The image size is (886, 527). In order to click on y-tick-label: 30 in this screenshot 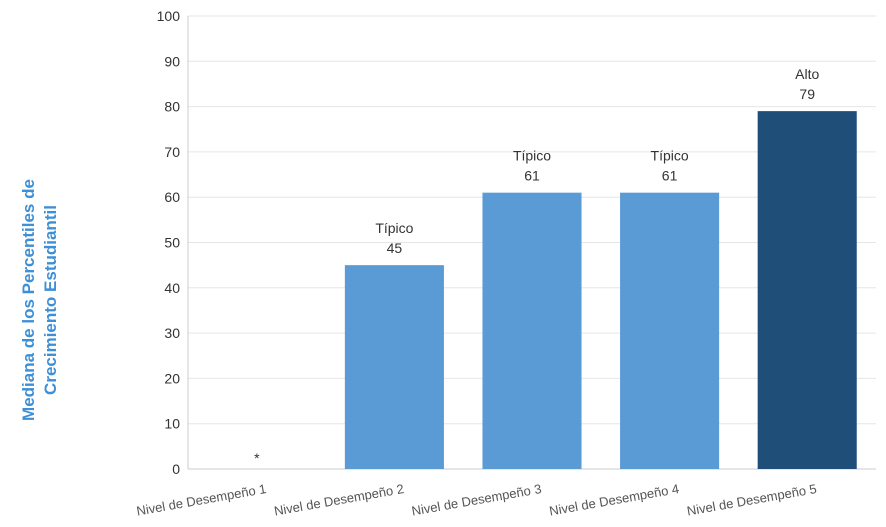, I will do `click(172, 333)`.